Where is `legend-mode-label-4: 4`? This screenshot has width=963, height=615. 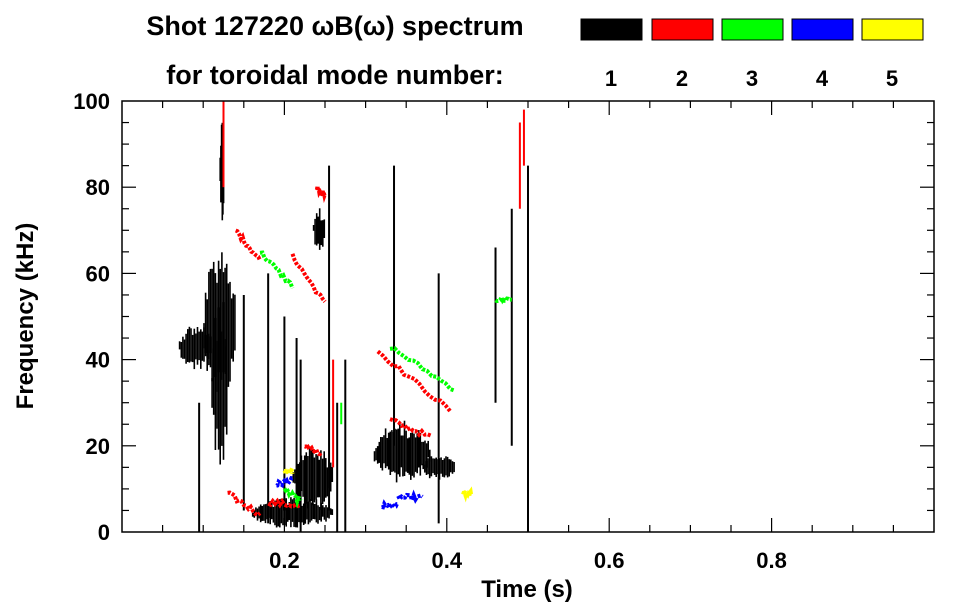 legend-mode-label-4: 4 is located at coordinates (822, 78).